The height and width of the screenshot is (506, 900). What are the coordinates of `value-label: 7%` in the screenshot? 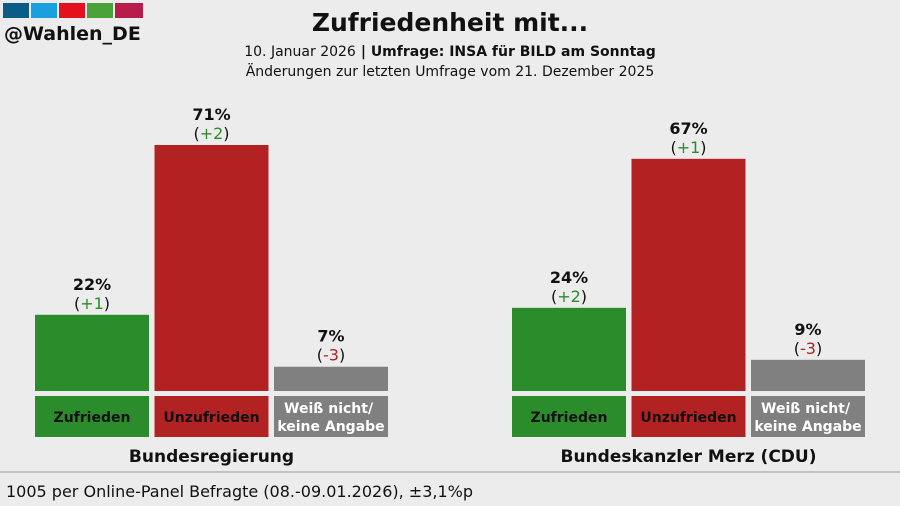 It's located at (330, 336).